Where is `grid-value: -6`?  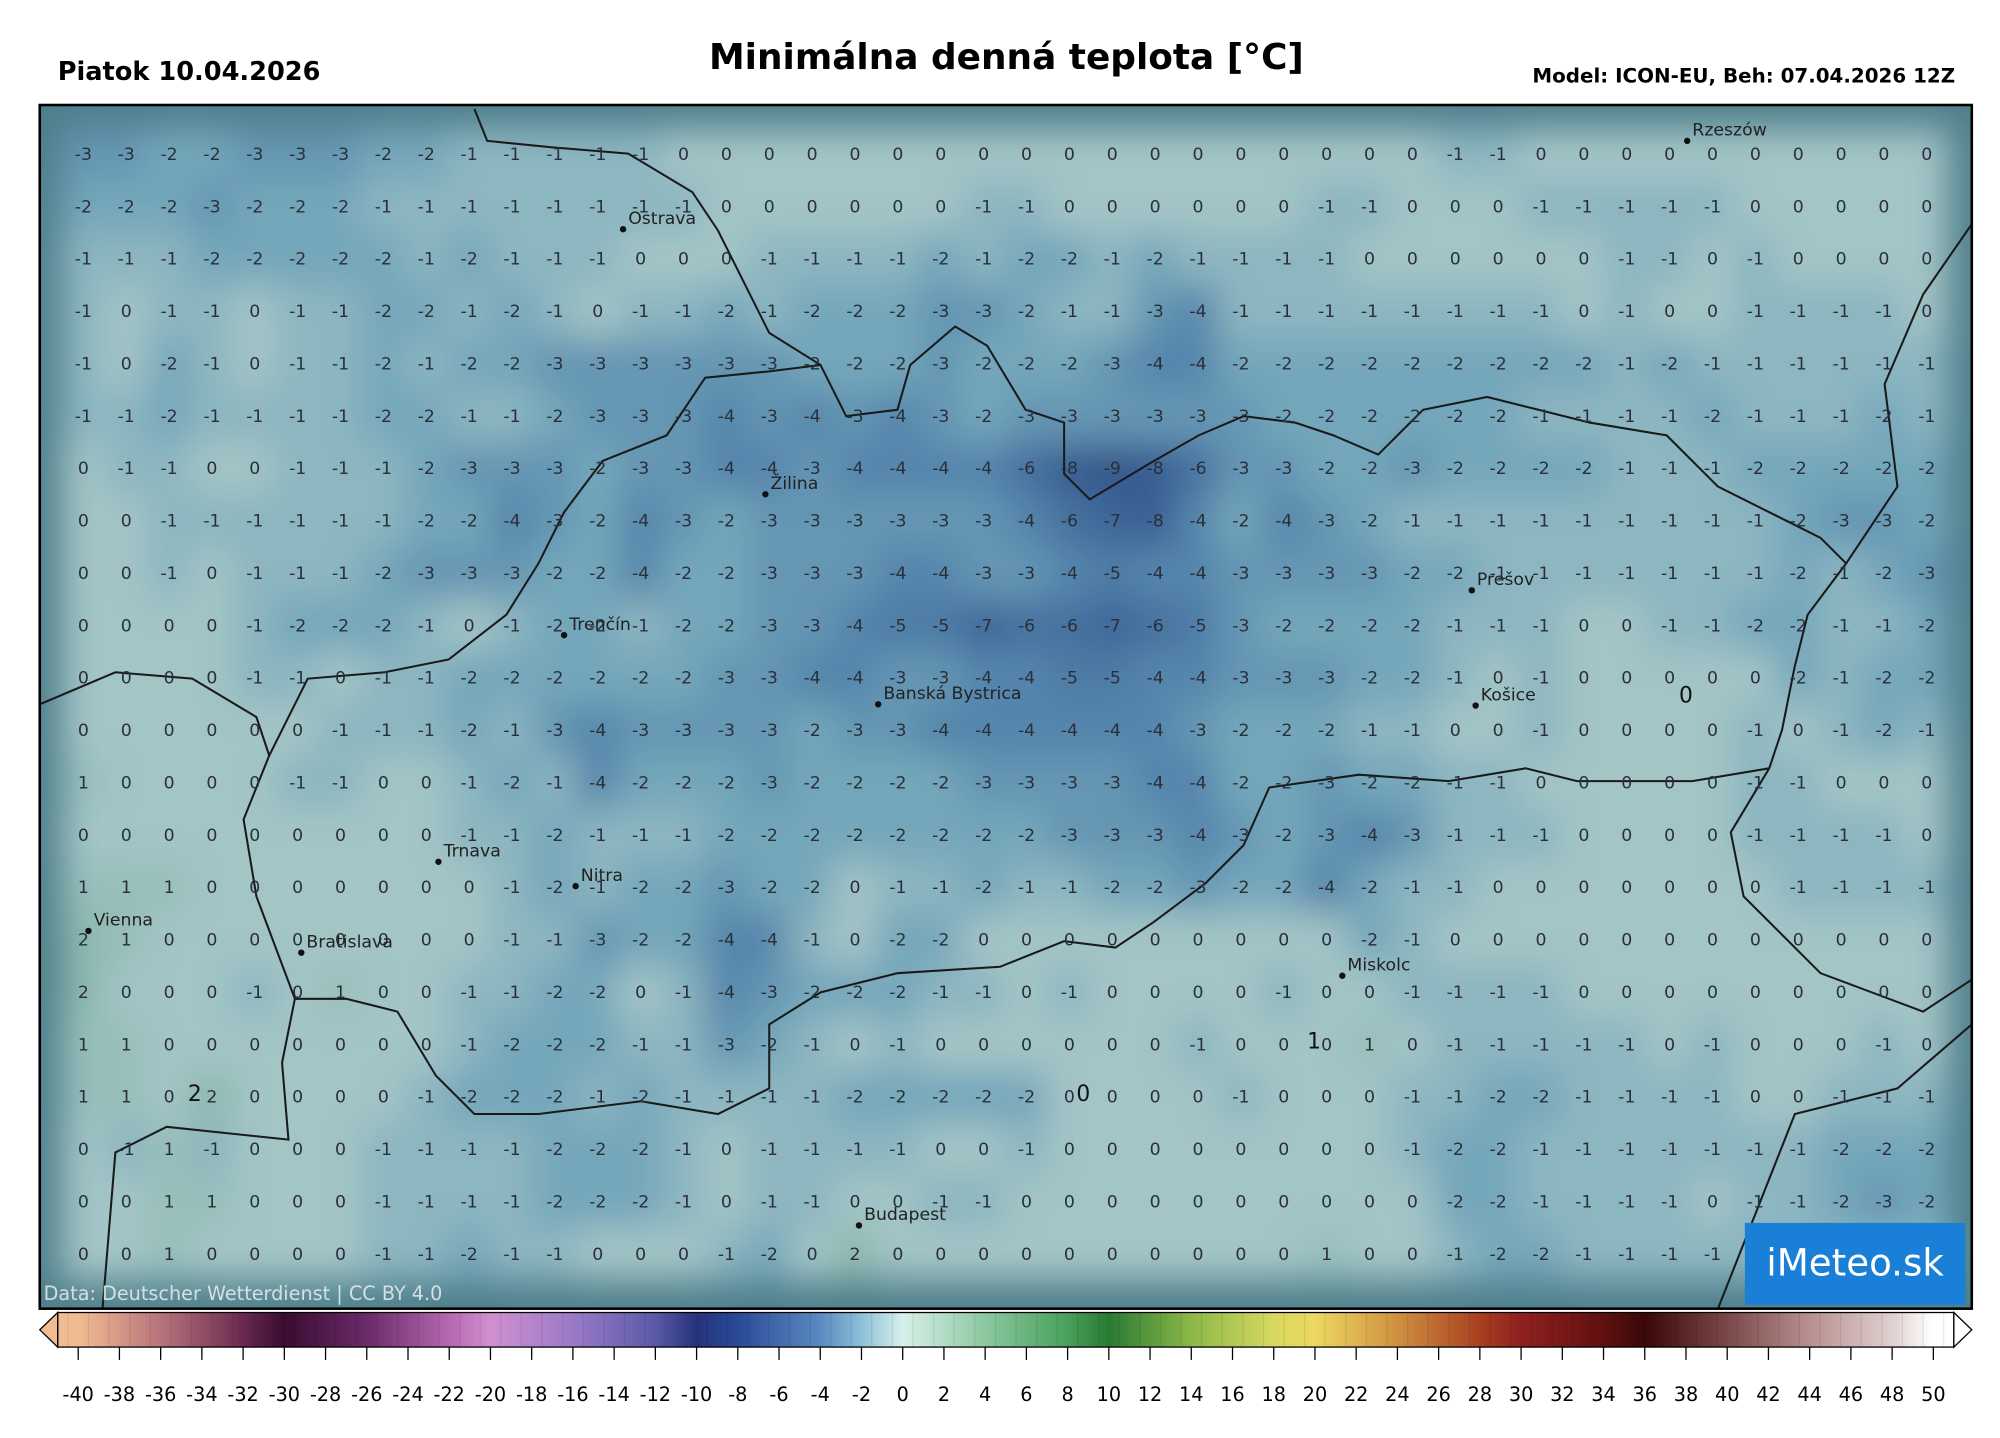 grid-value: -6 is located at coordinates (1026, 469).